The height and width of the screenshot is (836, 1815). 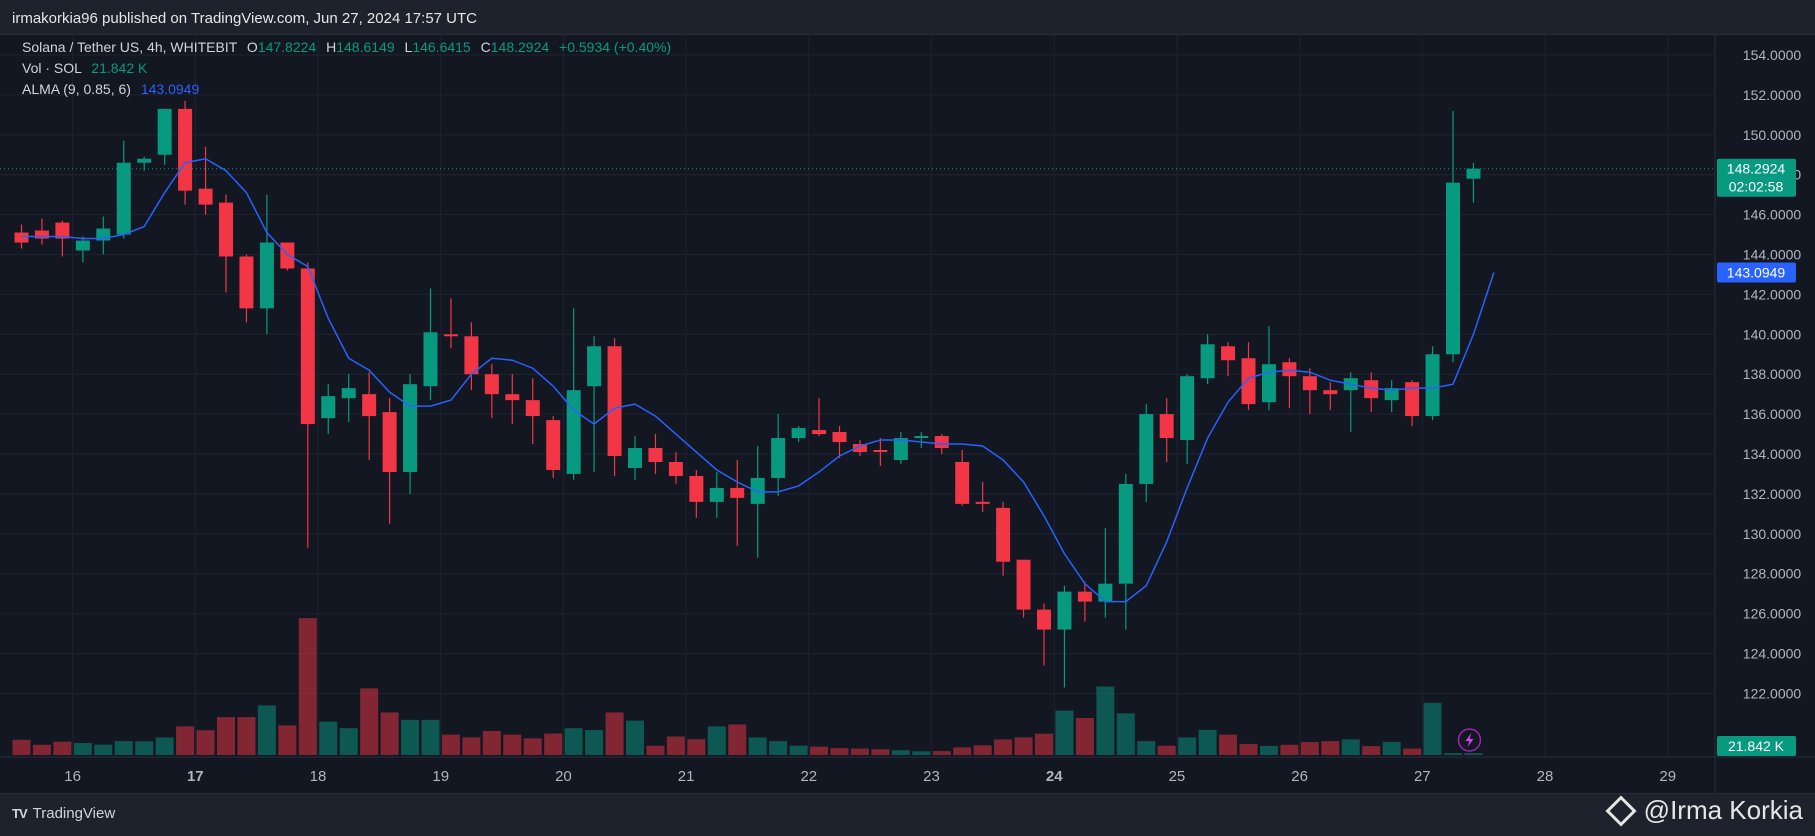 What do you see at coordinates (63, 813) in the screenshot?
I see `tradingview-logo: TV TradingView` at bounding box center [63, 813].